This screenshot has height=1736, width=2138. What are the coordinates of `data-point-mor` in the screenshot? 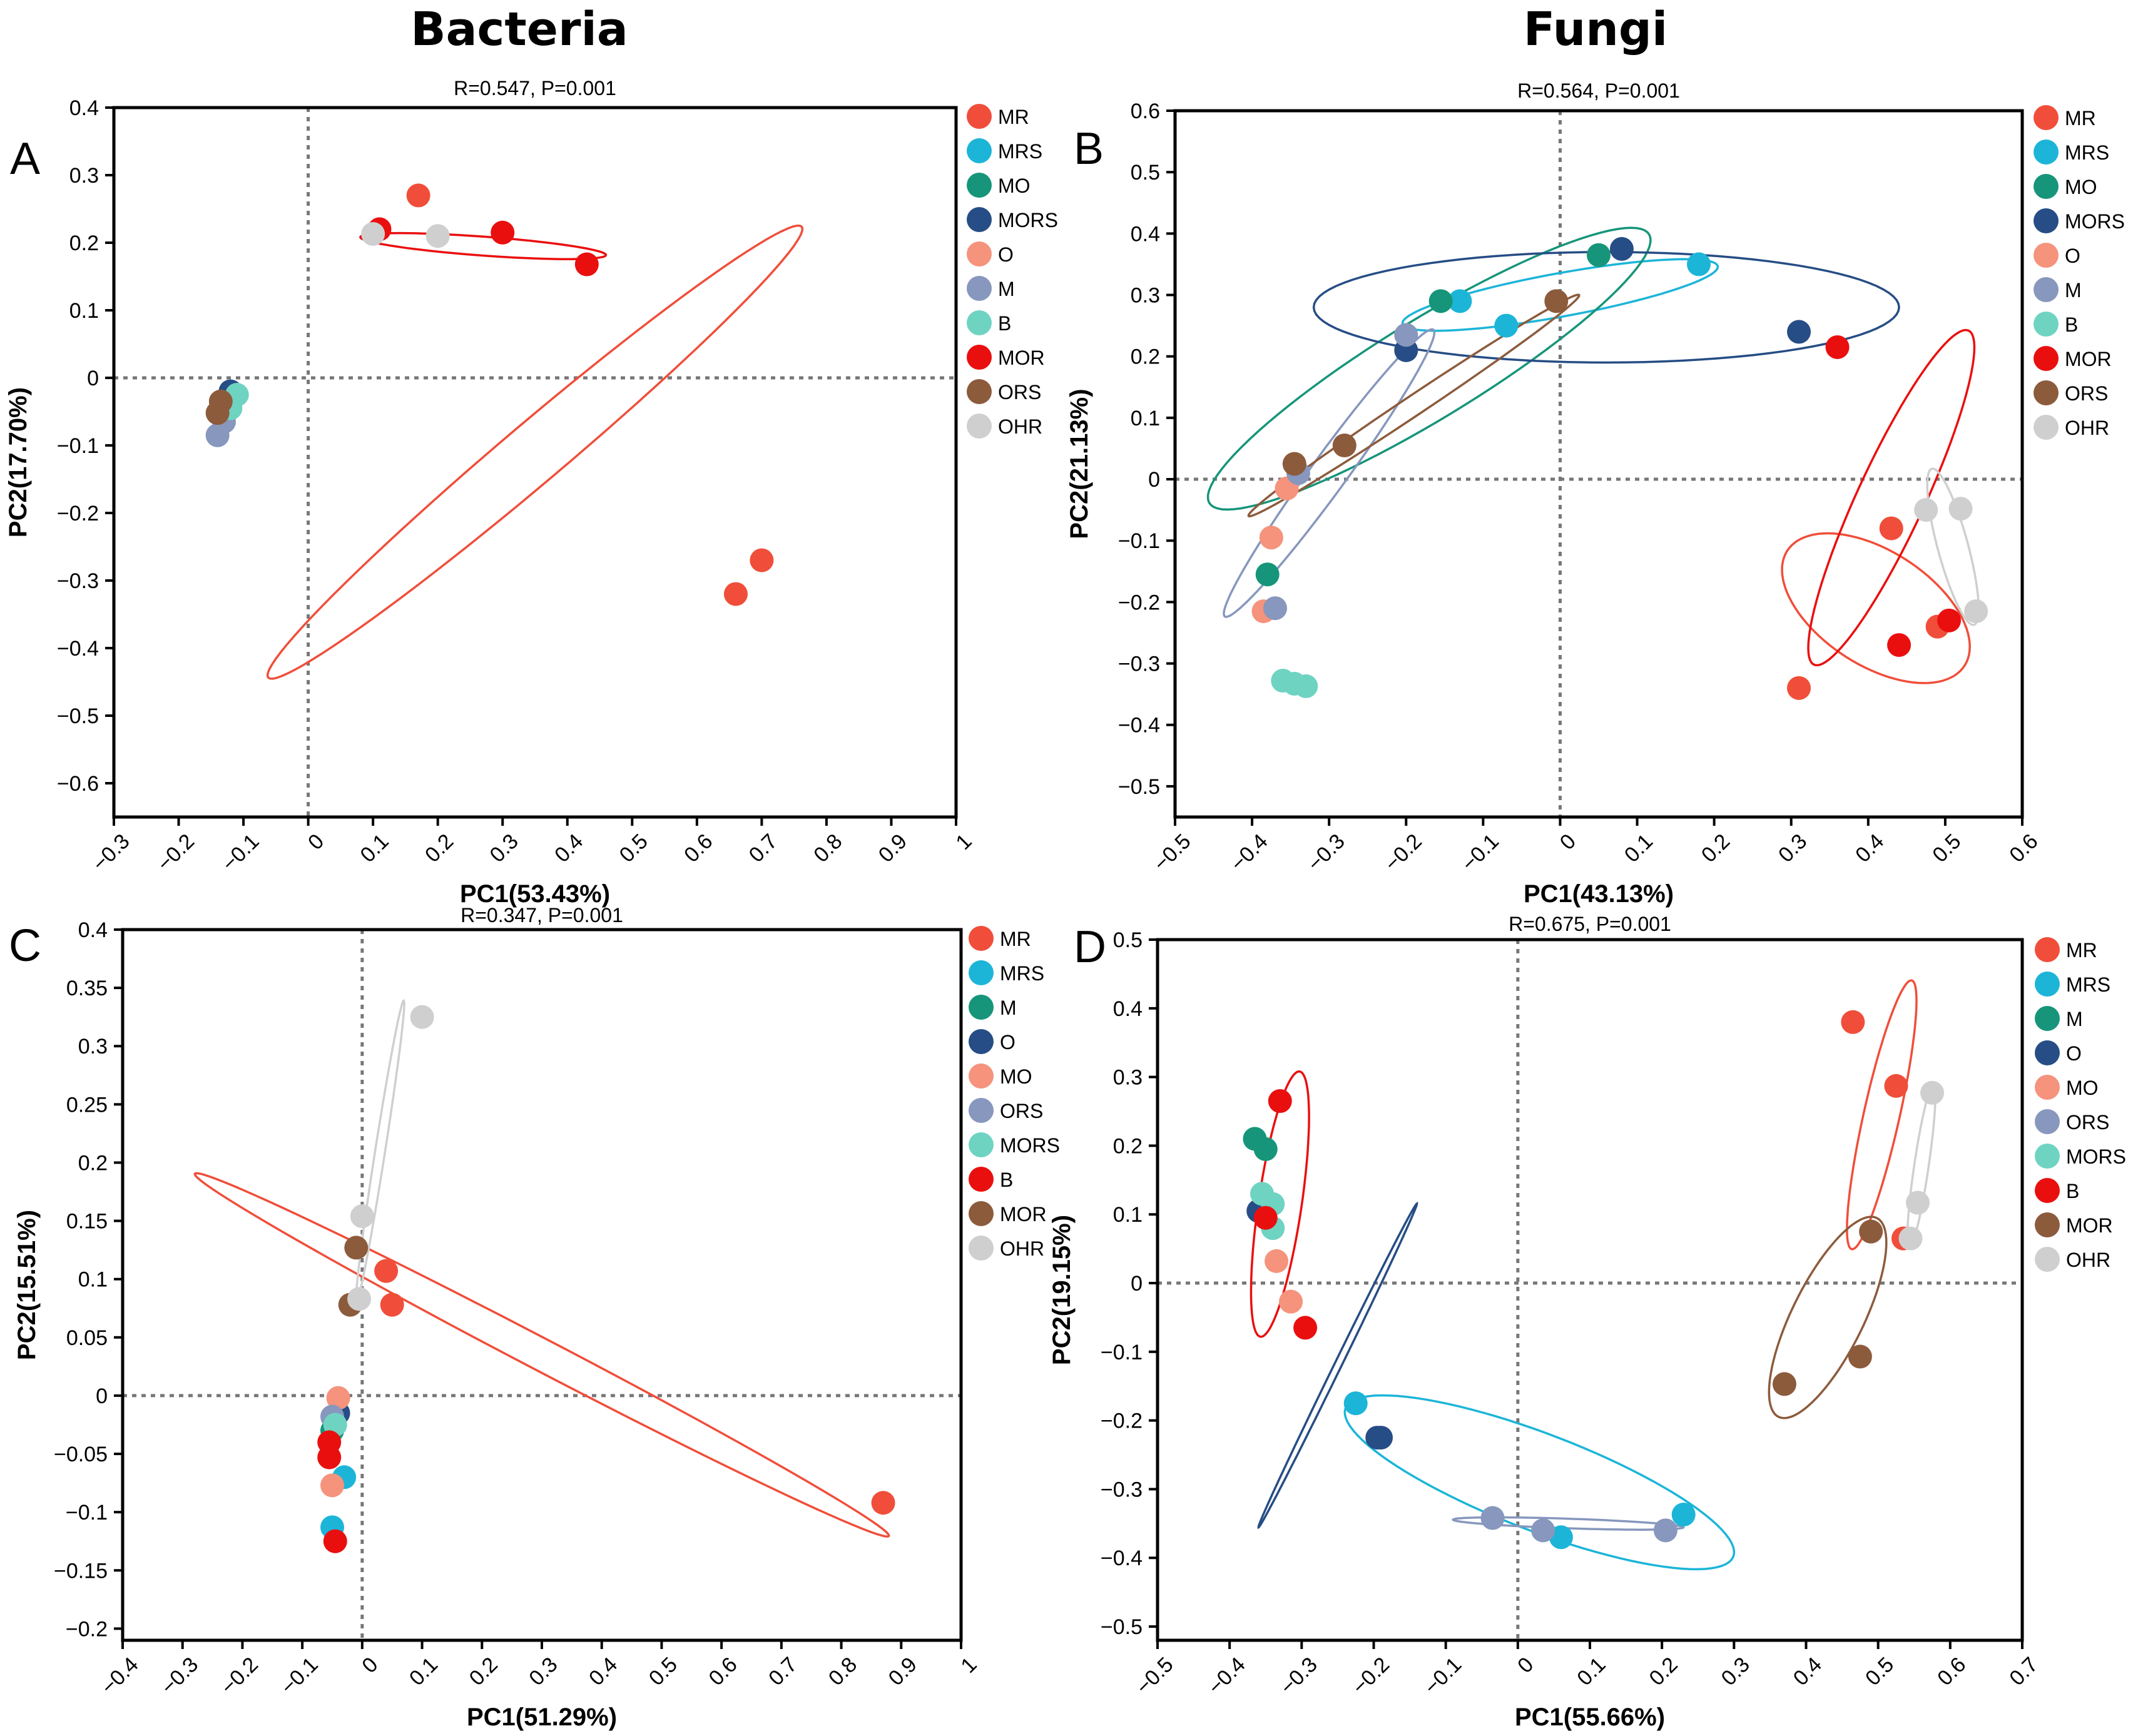 It's located at (503, 233).